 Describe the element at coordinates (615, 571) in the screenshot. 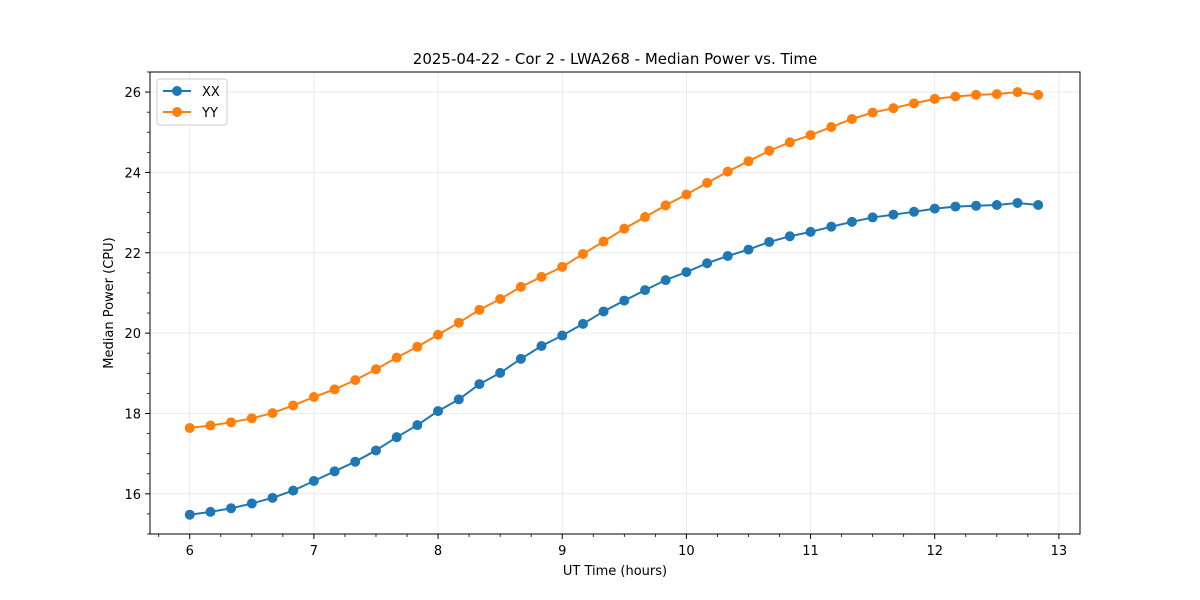

I see `x-axis-label: UT Time (hours)` at that location.